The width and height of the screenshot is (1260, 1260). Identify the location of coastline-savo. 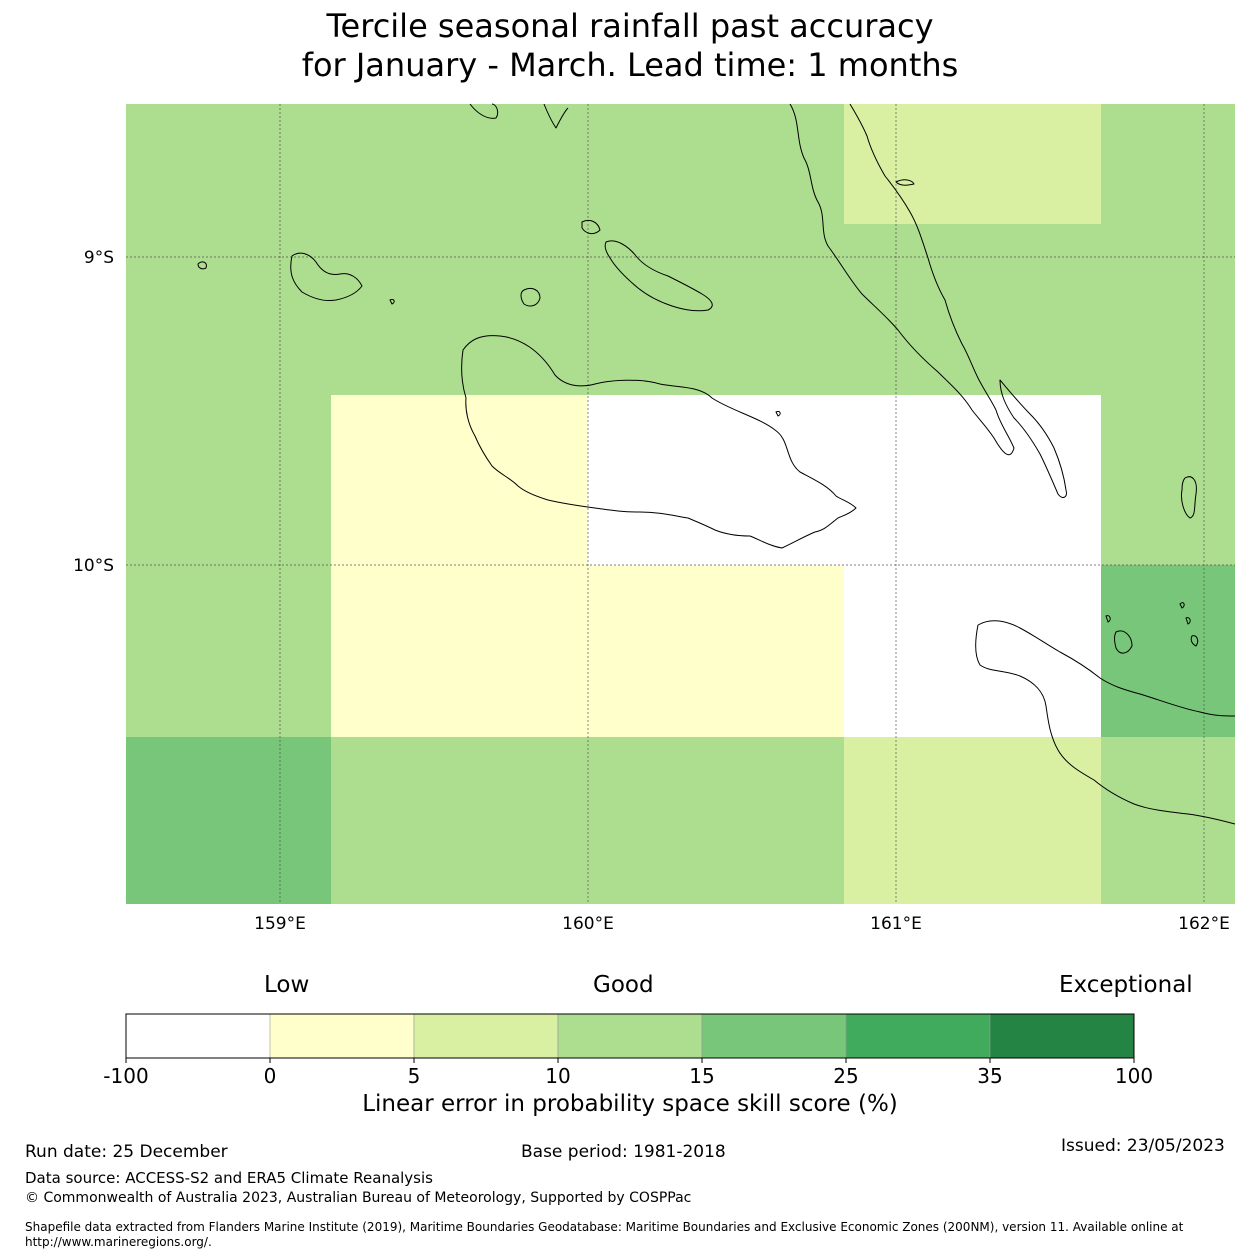
(530, 297).